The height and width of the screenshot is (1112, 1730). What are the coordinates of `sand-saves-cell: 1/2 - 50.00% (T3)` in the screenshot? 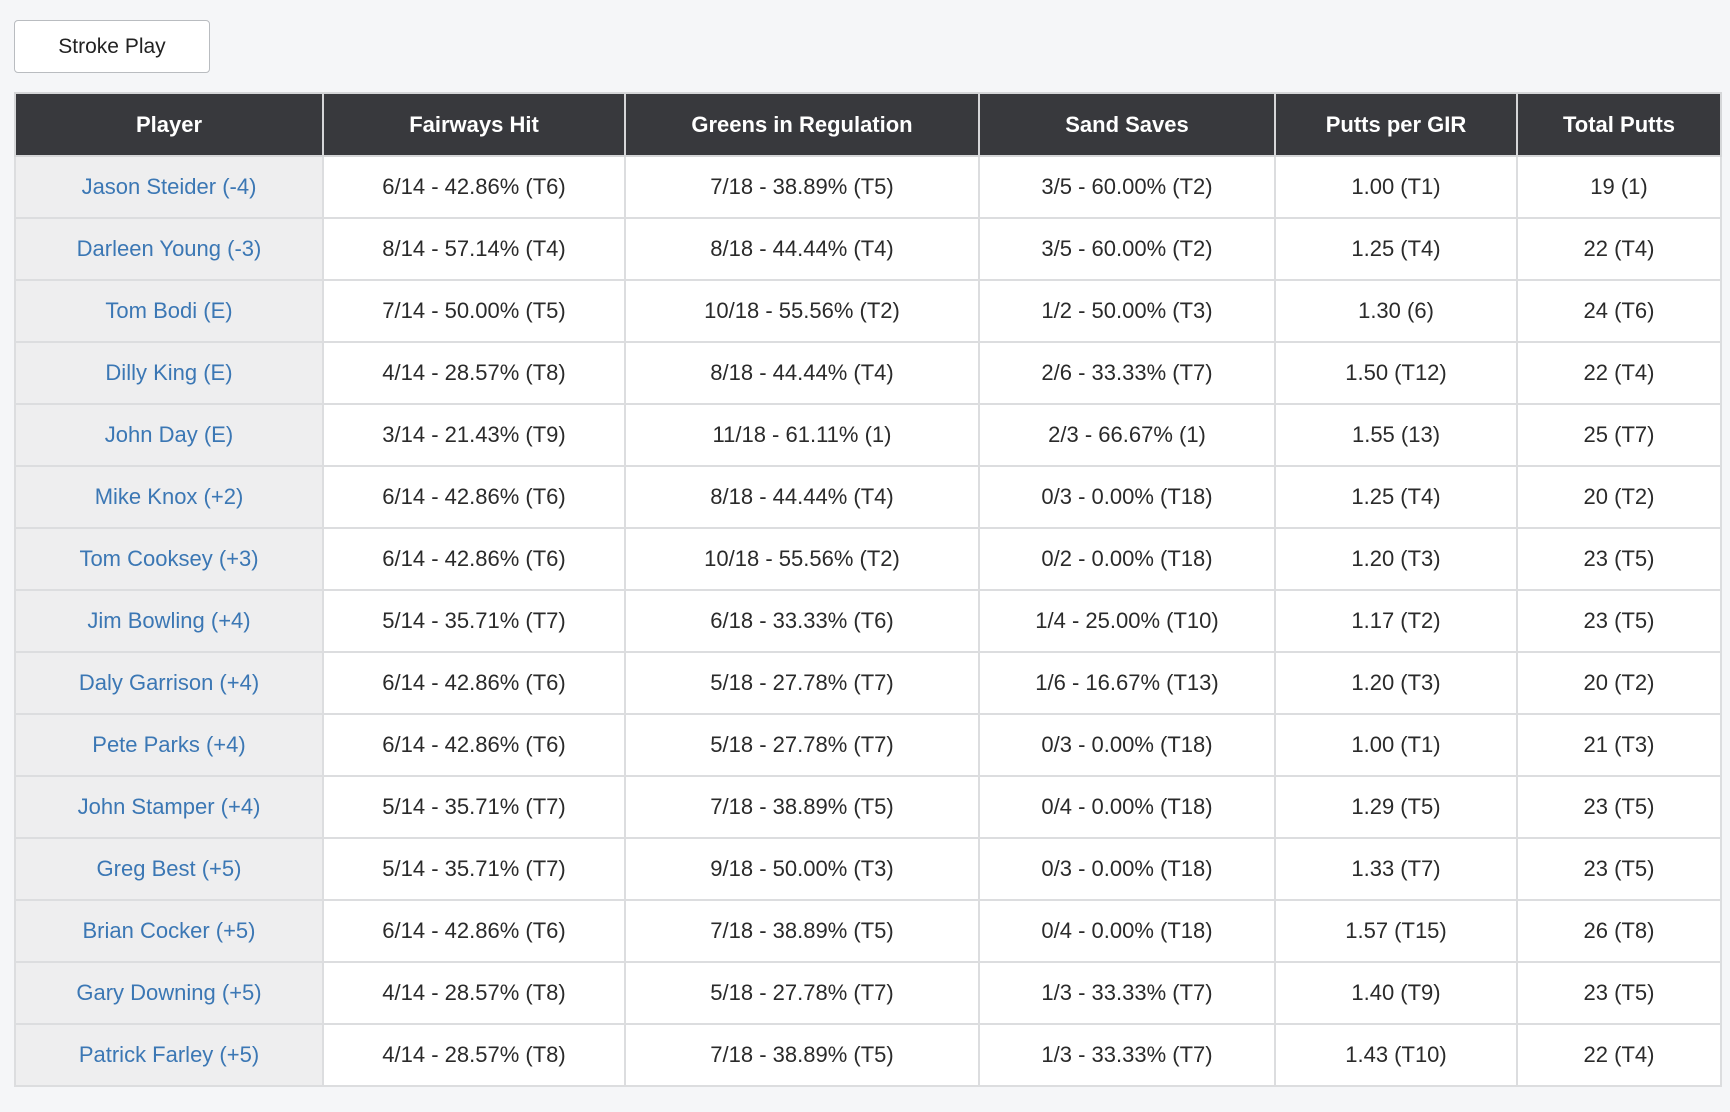 It's located at (1127, 311).